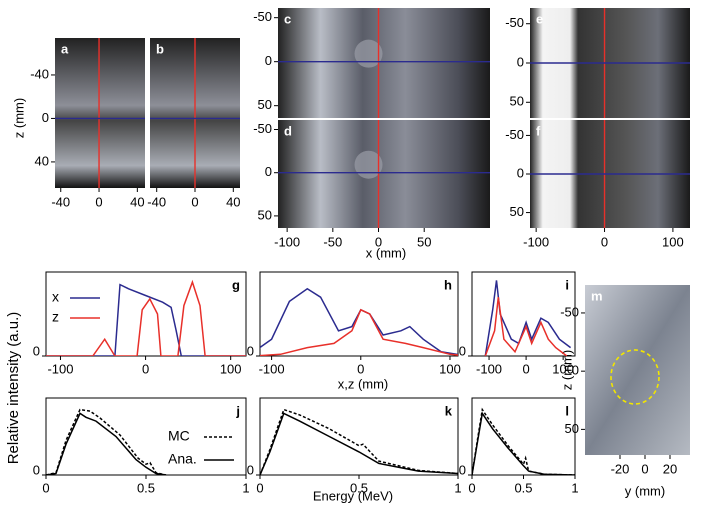 The image size is (704, 520). What do you see at coordinates (288, 130) in the screenshot?
I see `panel-label: d` at bounding box center [288, 130].